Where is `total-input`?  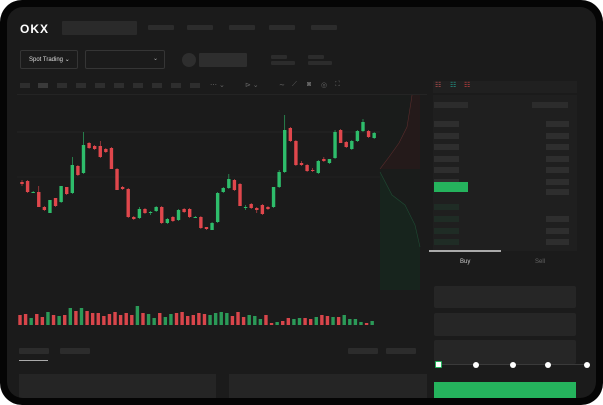
total-input is located at coordinates (505, 352).